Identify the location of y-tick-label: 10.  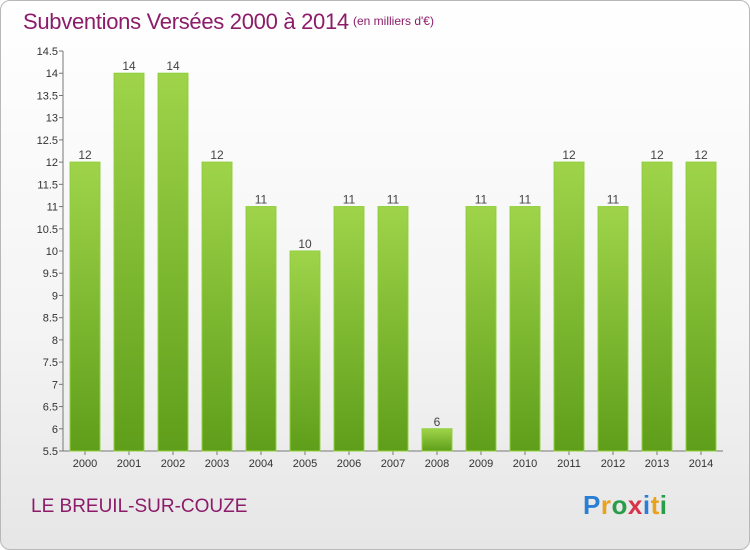
(52, 252).